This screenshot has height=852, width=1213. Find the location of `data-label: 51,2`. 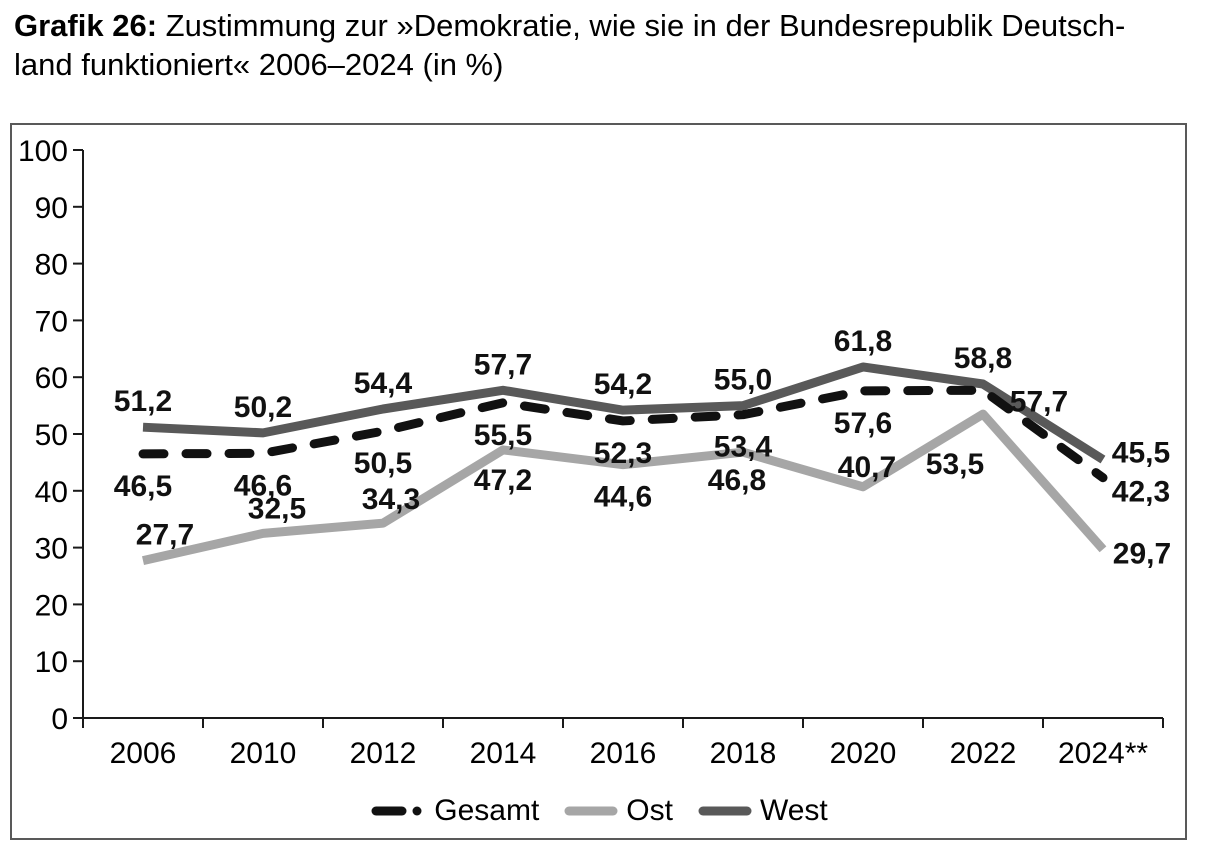

data-label: 51,2 is located at coordinates (143, 401).